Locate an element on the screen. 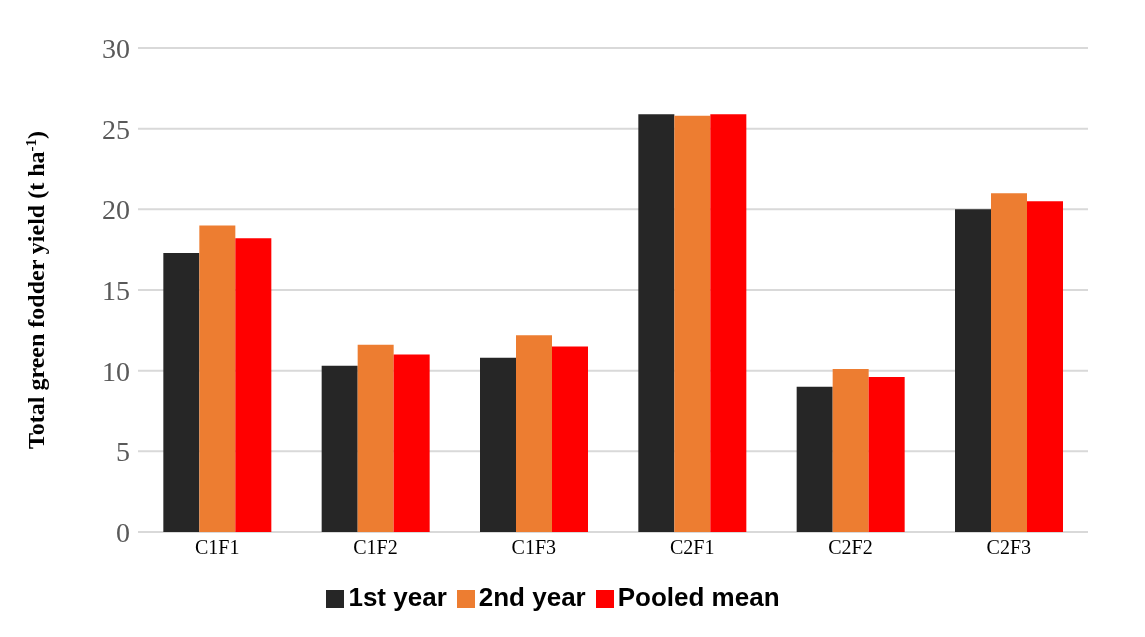 The image size is (1145, 637). x-tick-label: C1F3 is located at coordinates (534, 547).